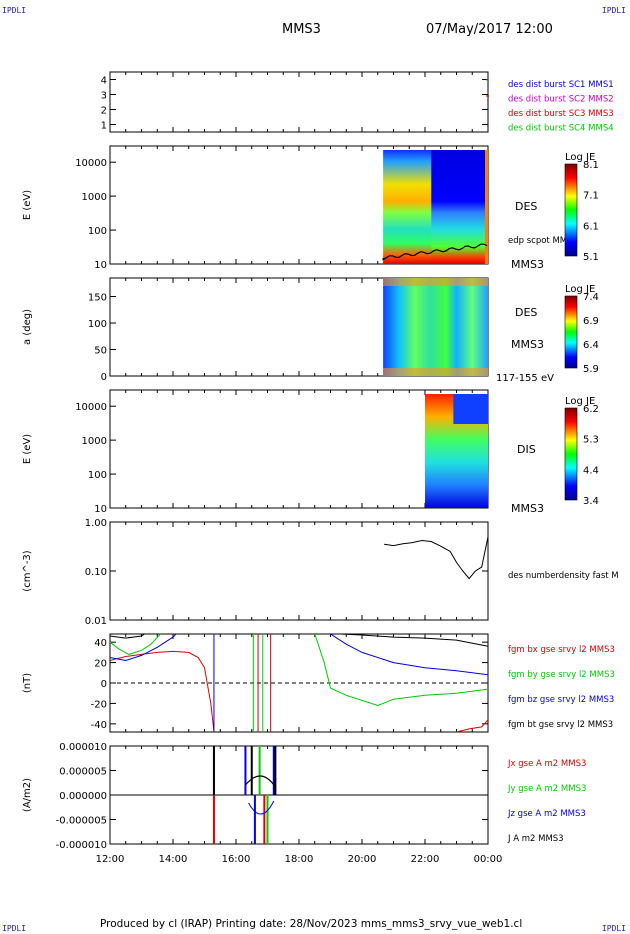  Describe the element at coordinates (104, 81) in the screenshot. I see `y-tick-label: 4` at that location.